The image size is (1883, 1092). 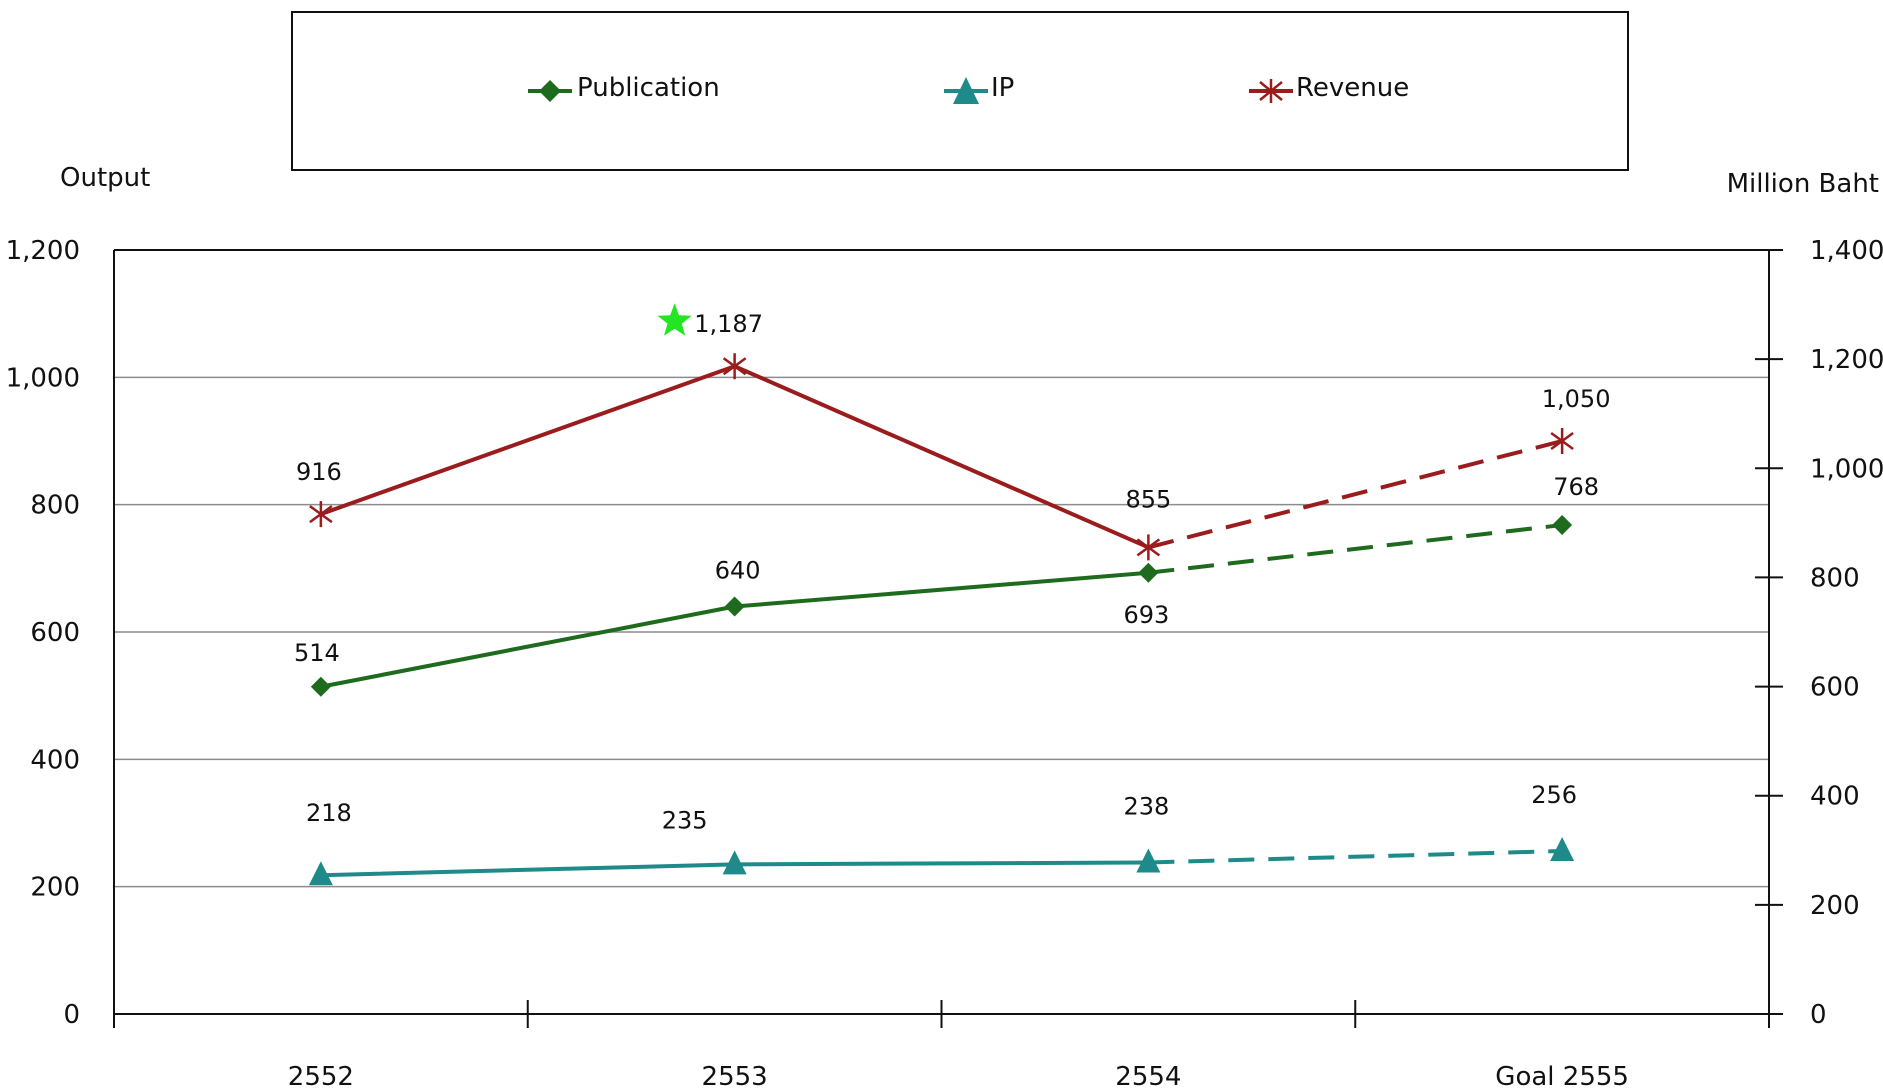 I want to click on data-label-ip: 256, so click(x=1554, y=795).